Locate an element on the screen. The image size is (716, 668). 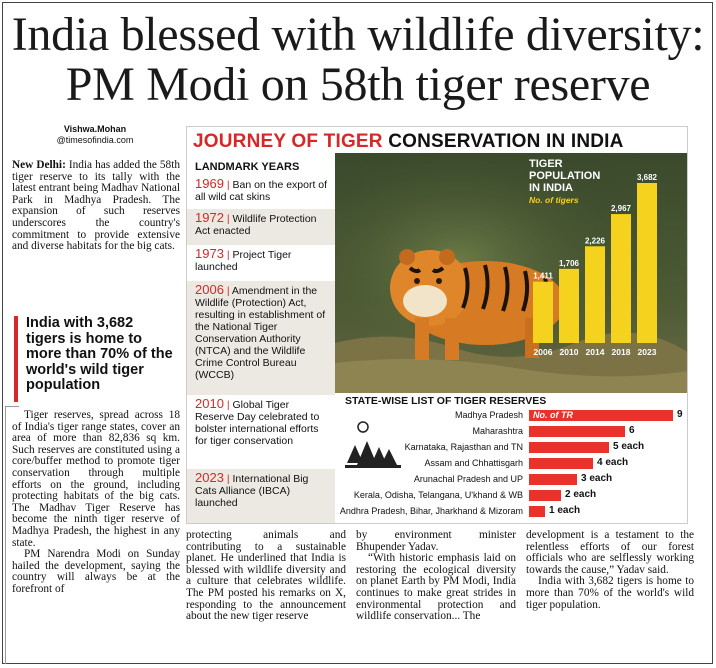
state-label: Karnataka, Rajasthan and TN is located at coordinates (463, 447).